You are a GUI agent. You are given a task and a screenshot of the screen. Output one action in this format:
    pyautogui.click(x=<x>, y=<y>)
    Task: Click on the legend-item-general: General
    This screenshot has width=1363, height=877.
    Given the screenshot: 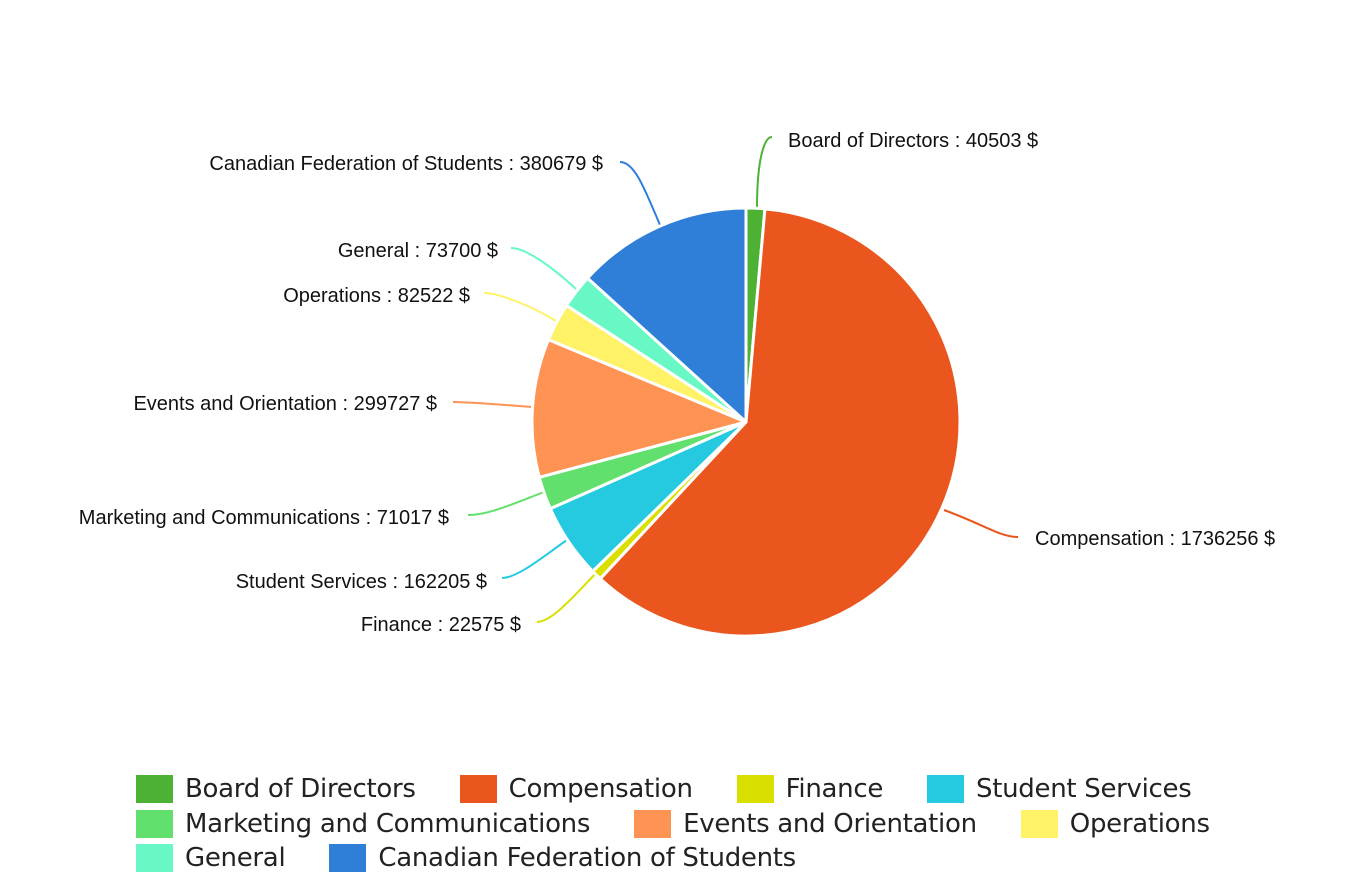 What is the action you would take?
    pyautogui.click(x=211, y=858)
    